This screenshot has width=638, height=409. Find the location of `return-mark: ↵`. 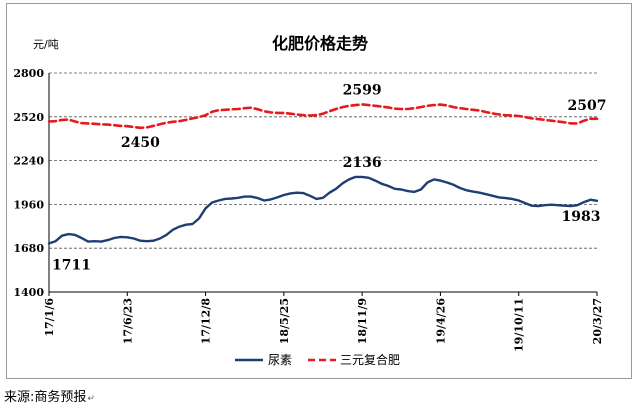

return-mark: ↵ is located at coordinates (91, 399).